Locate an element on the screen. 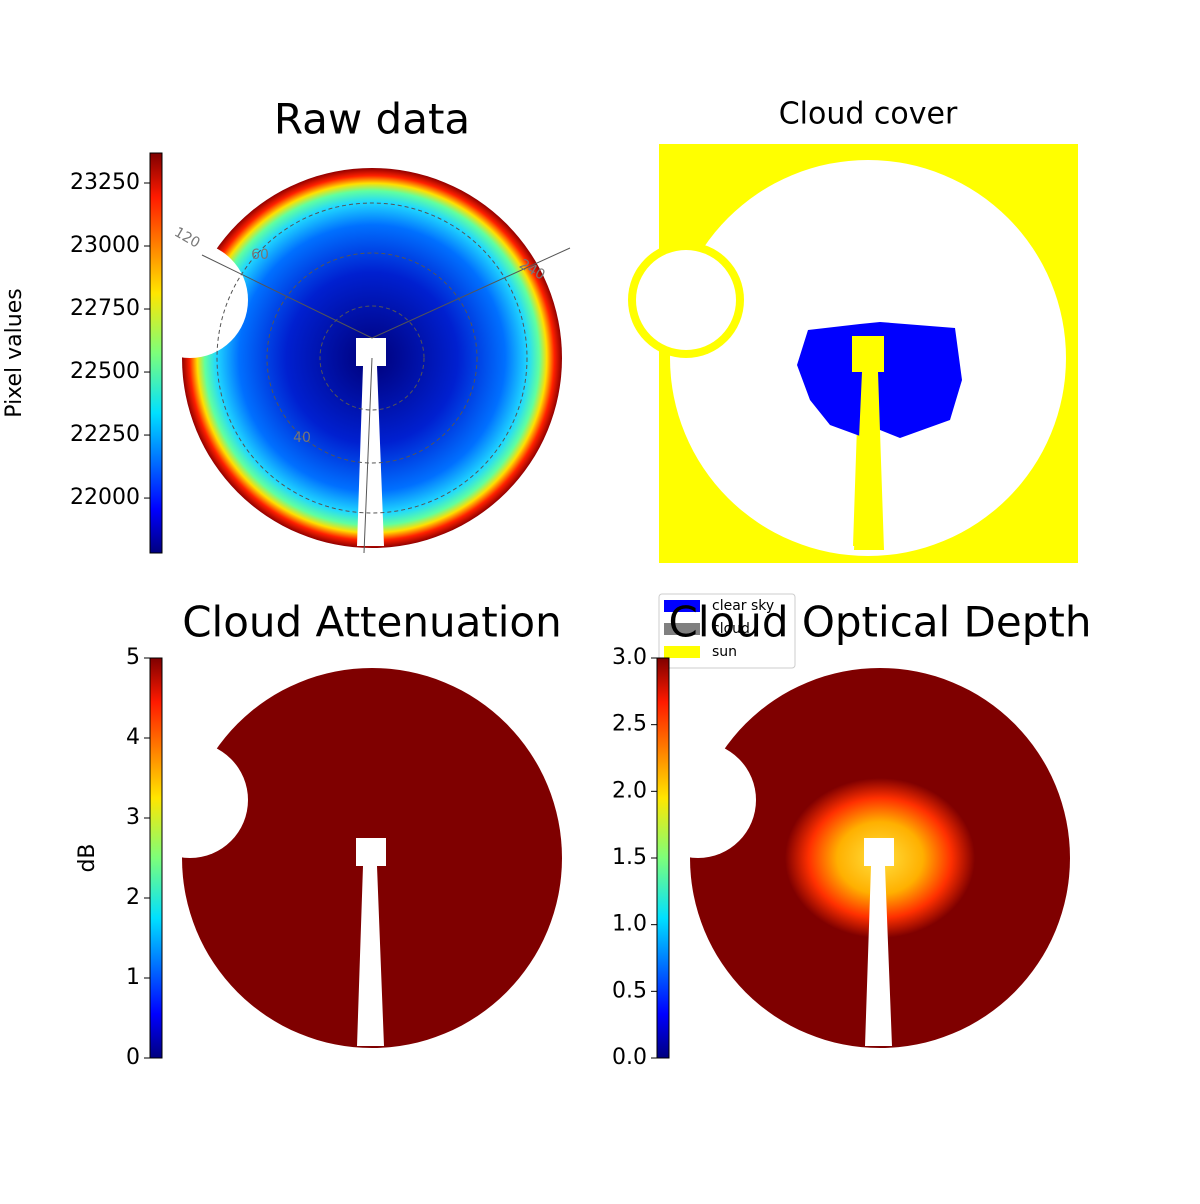  cloud-region is located at coordinates (686, 300).